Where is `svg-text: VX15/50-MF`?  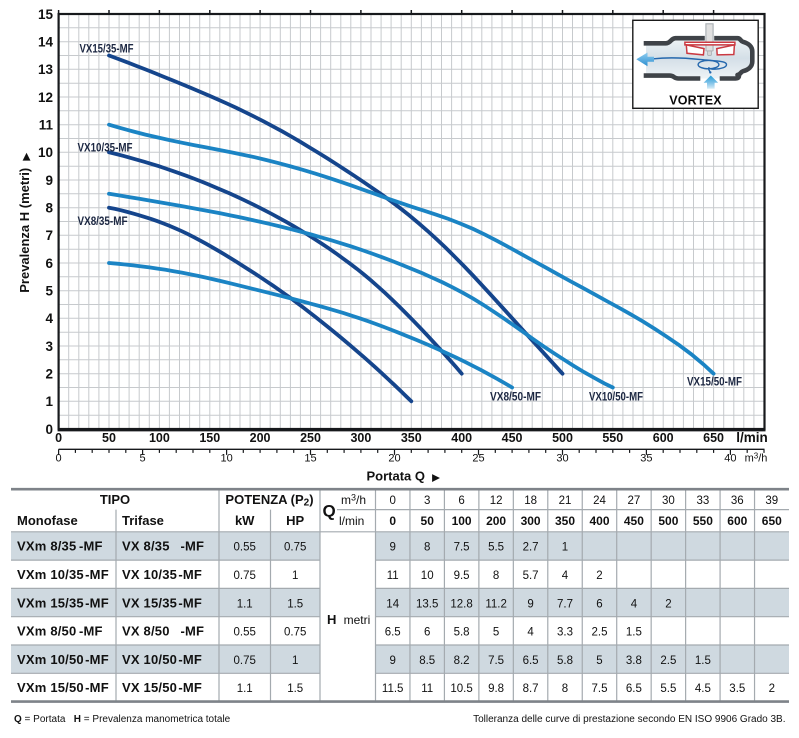
svg-text: VX15/50-MF is located at coordinates (714, 382).